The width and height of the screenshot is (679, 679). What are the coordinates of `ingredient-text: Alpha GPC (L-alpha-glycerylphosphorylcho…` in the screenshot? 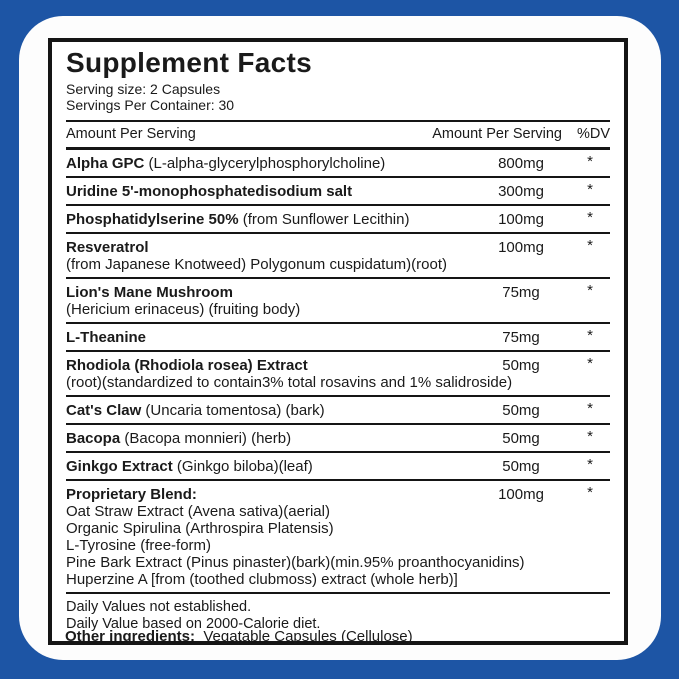 It's located at (338, 163).